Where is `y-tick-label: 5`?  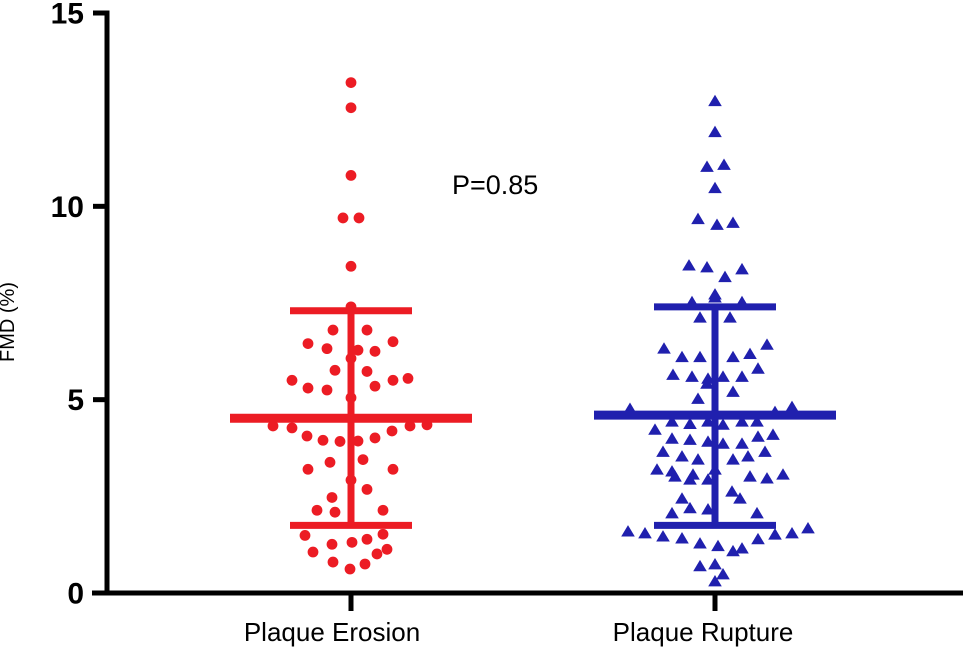 y-tick-label: 5 is located at coordinates (75, 400).